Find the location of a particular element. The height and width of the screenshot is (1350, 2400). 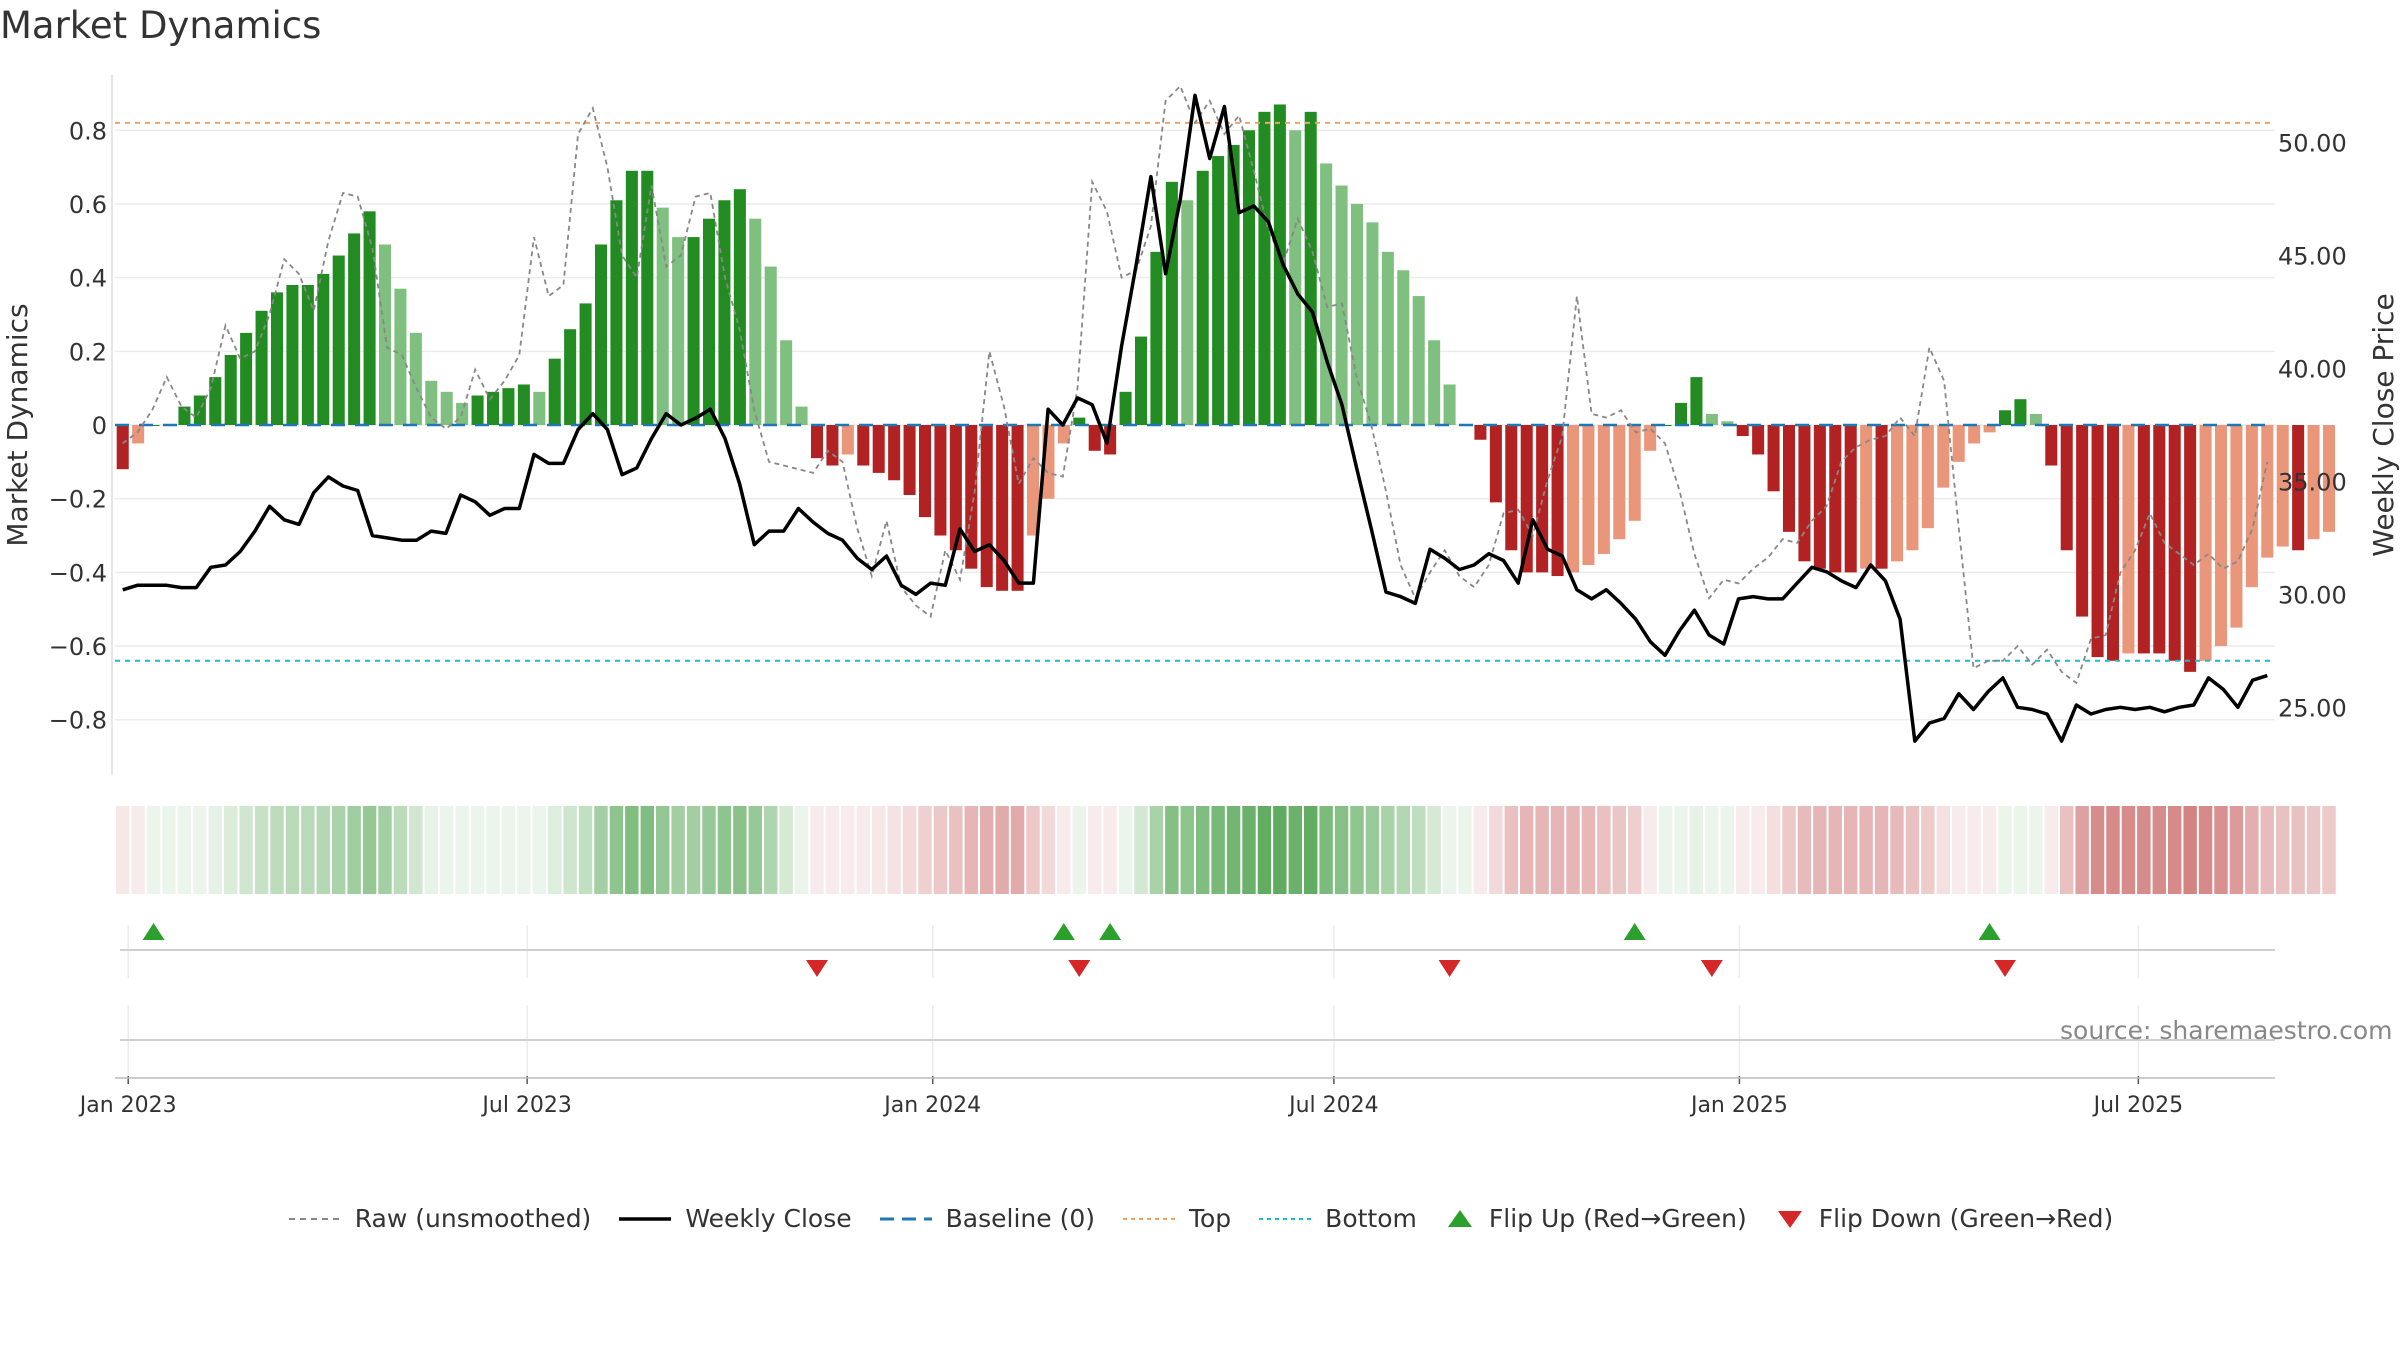

y-left-axis-title: Market Dynamics is located at coordinates (17, 424).